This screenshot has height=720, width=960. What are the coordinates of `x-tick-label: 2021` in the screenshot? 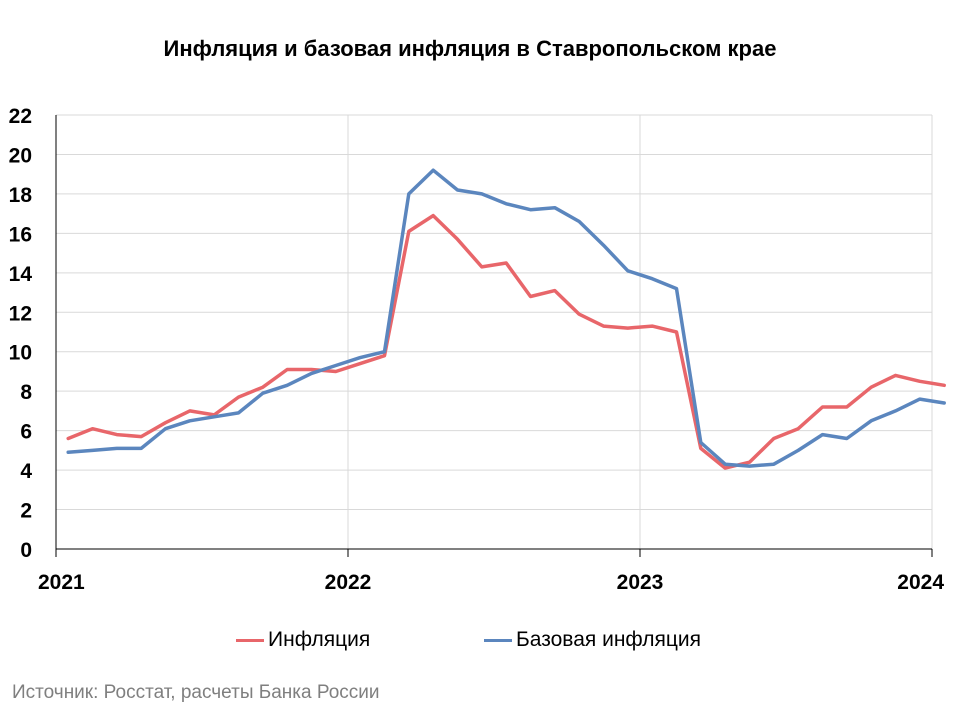 It's located at (61, 582).